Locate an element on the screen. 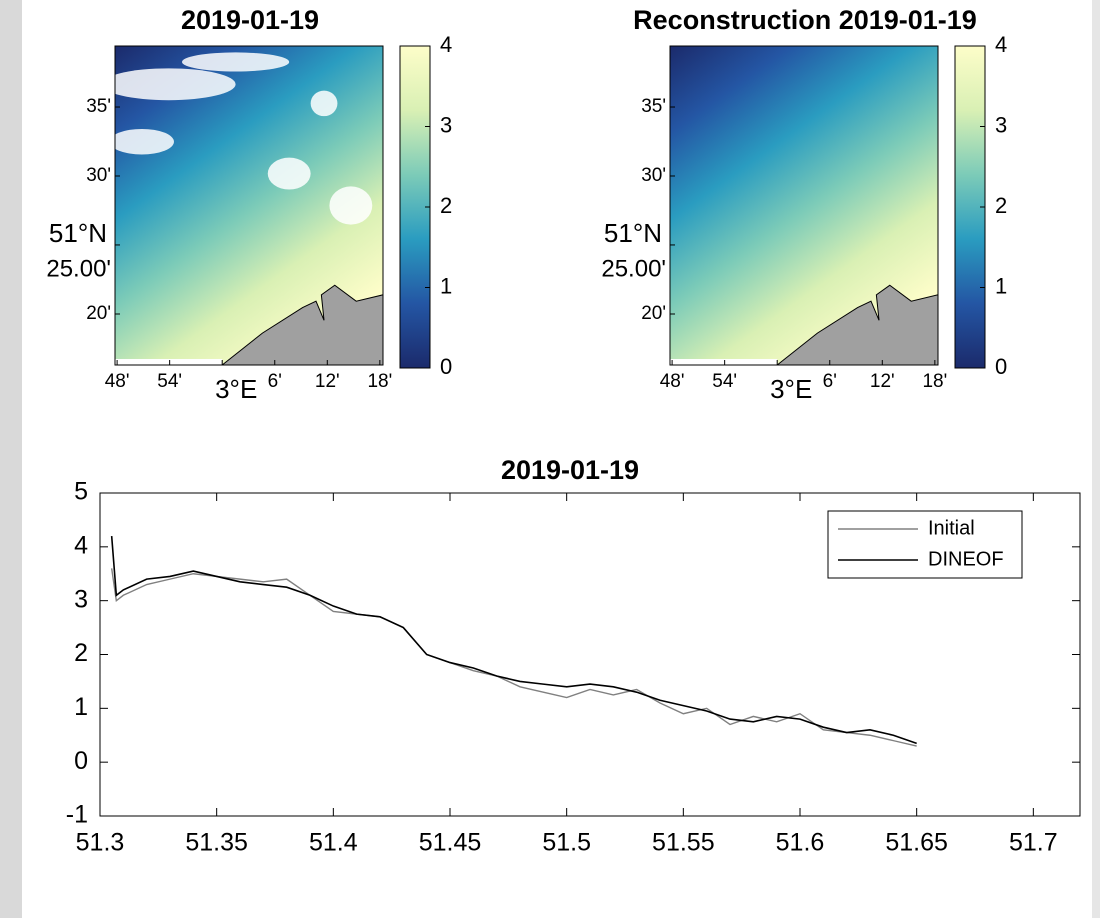  y-tick-label: 2 is located at coordinates (81, 653).